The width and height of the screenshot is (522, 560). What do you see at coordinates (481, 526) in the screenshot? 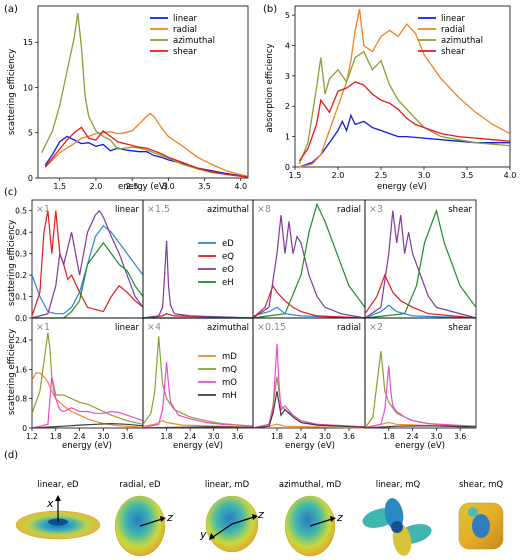
I see `d-shape-shear-mQ` at bounding box center [481, 526].